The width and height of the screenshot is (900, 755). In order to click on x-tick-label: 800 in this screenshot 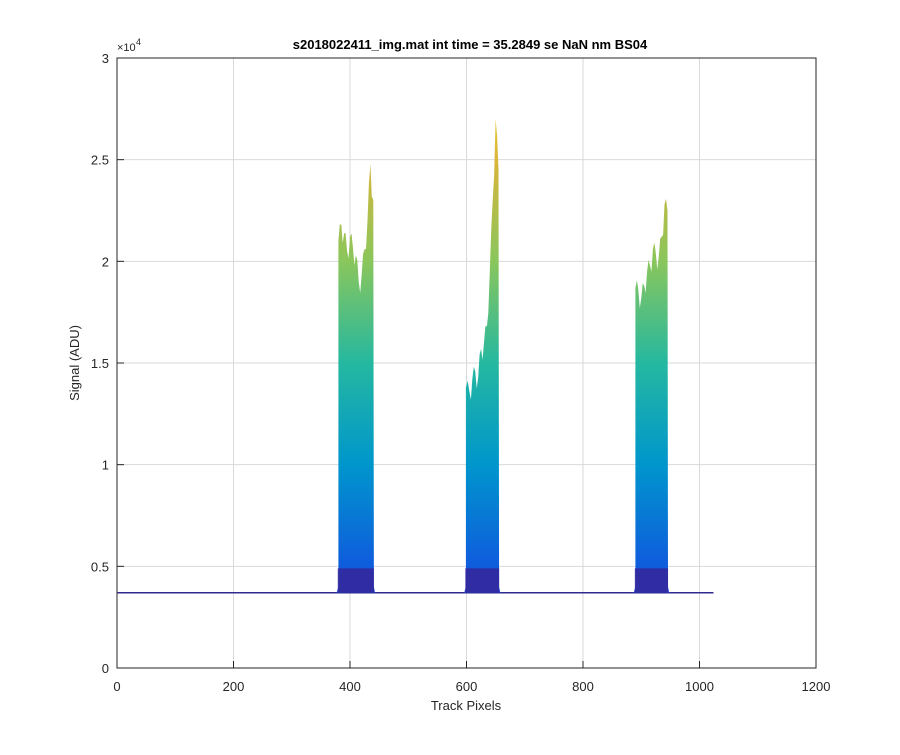, I will do `click(583, 686)`.